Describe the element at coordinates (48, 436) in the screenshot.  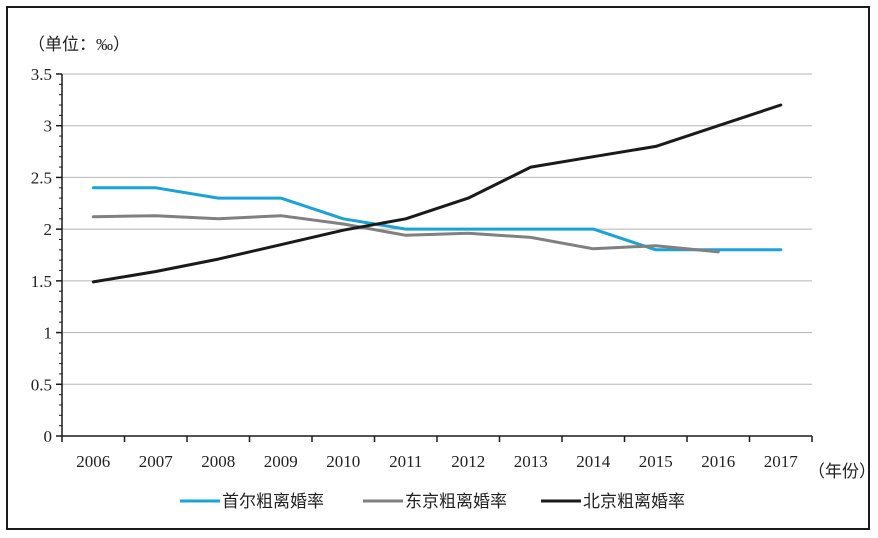
I see `y-tick-label: 0` at that location.